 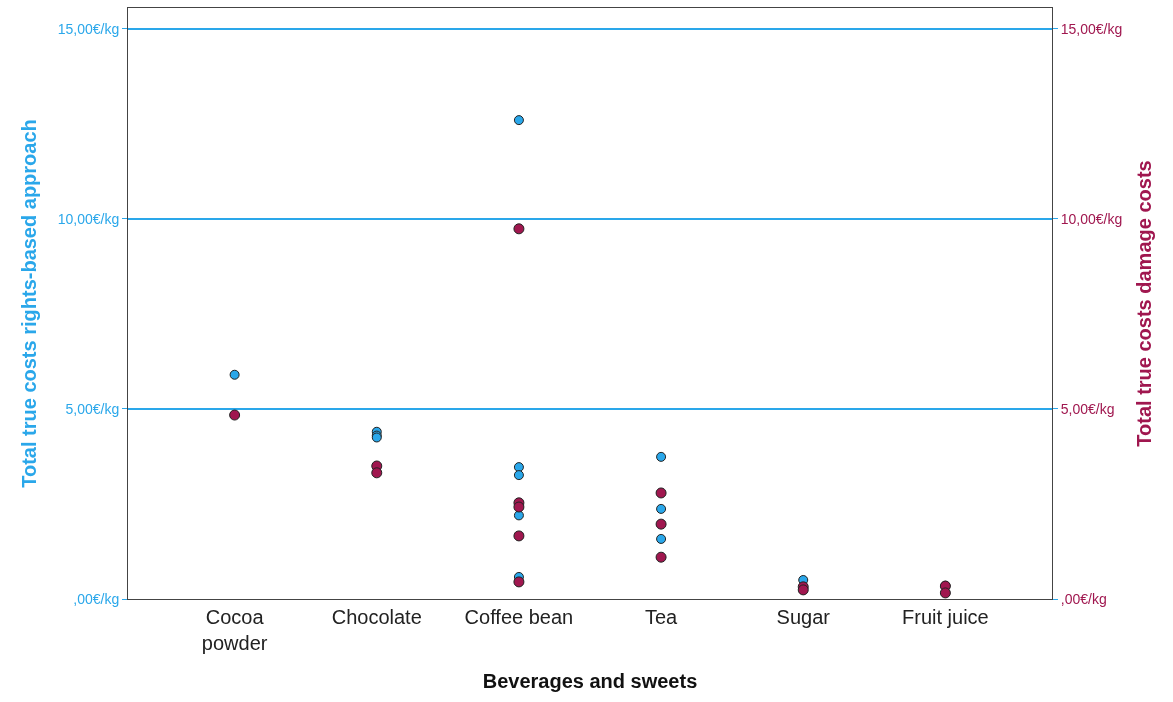 What do you see at coordinates (96, 598) in the screenshot?
I see `y-tick-label: ,00€/kg` at bounding box center [96, 598].